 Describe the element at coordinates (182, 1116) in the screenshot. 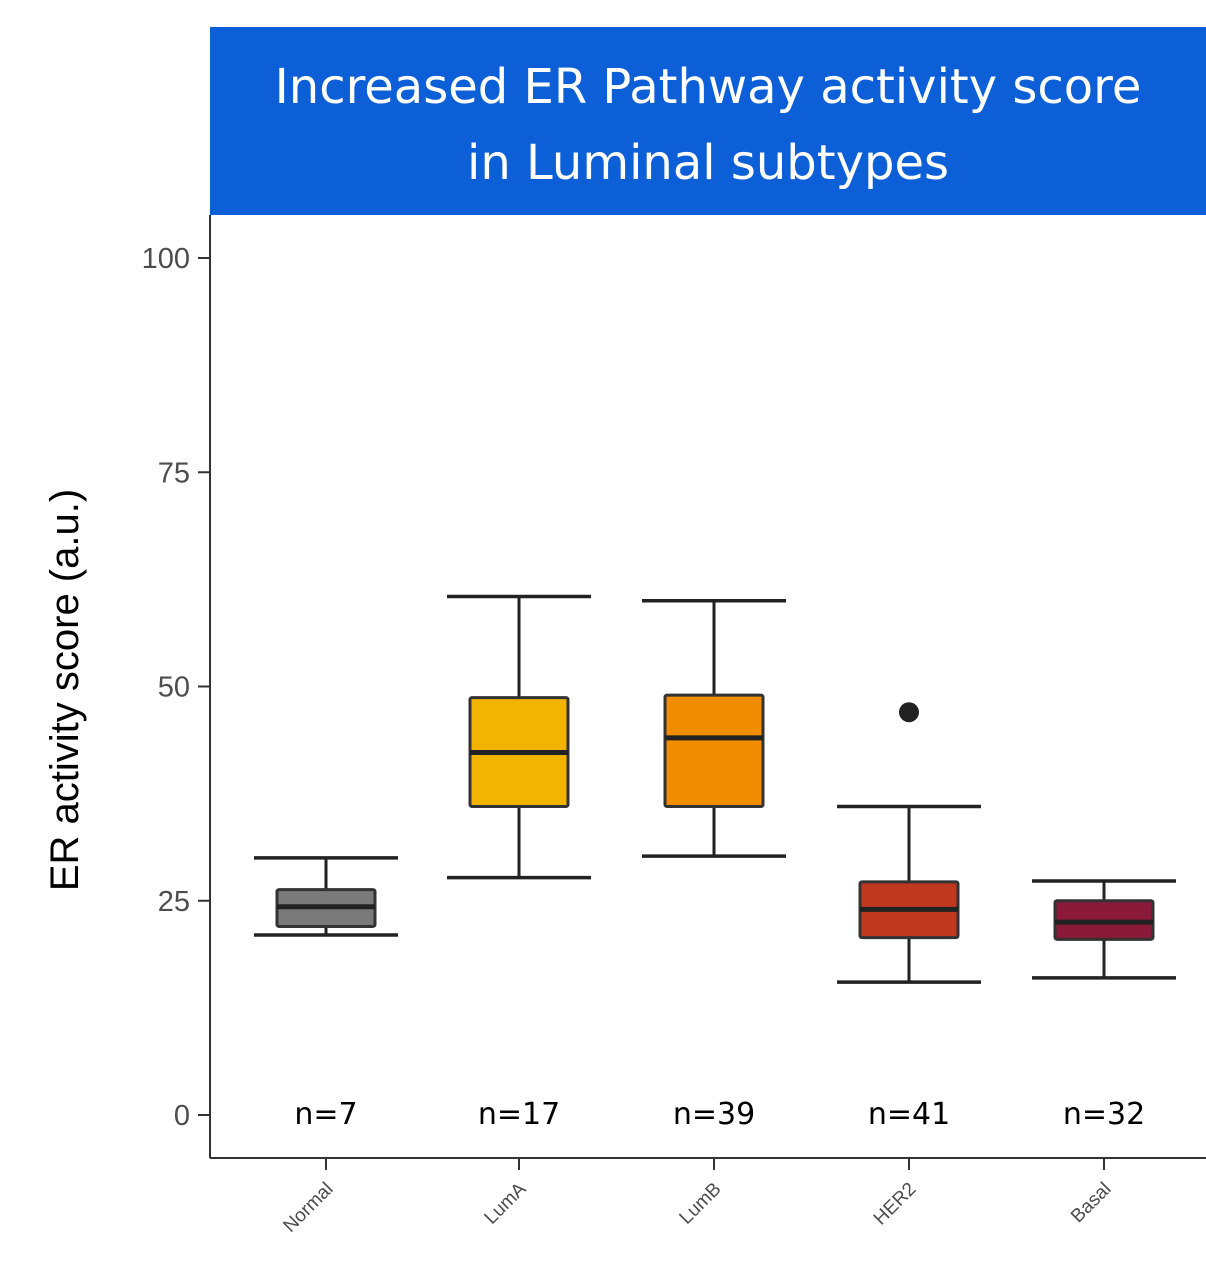

I see `y-tick-label: 0` at that location.